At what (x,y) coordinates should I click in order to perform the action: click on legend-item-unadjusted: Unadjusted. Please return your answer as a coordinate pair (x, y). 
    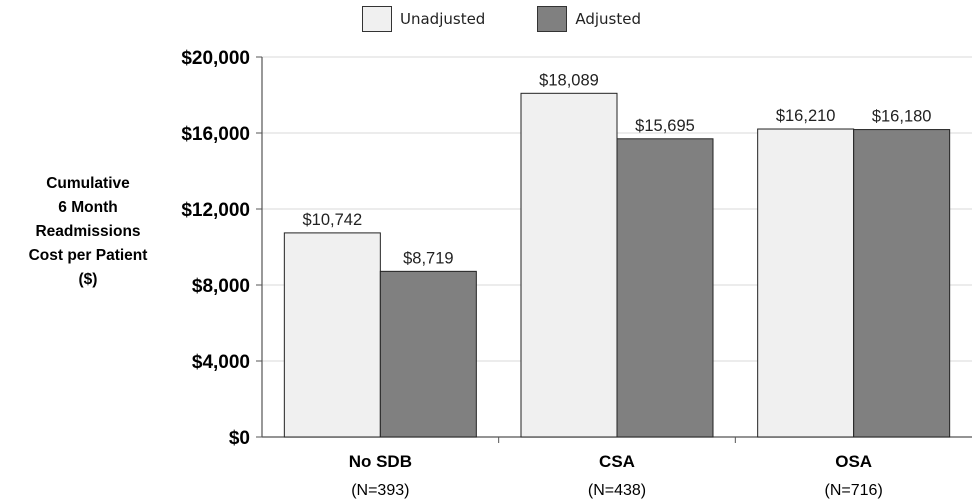
    Looking at the image, I should click on (423, 19).